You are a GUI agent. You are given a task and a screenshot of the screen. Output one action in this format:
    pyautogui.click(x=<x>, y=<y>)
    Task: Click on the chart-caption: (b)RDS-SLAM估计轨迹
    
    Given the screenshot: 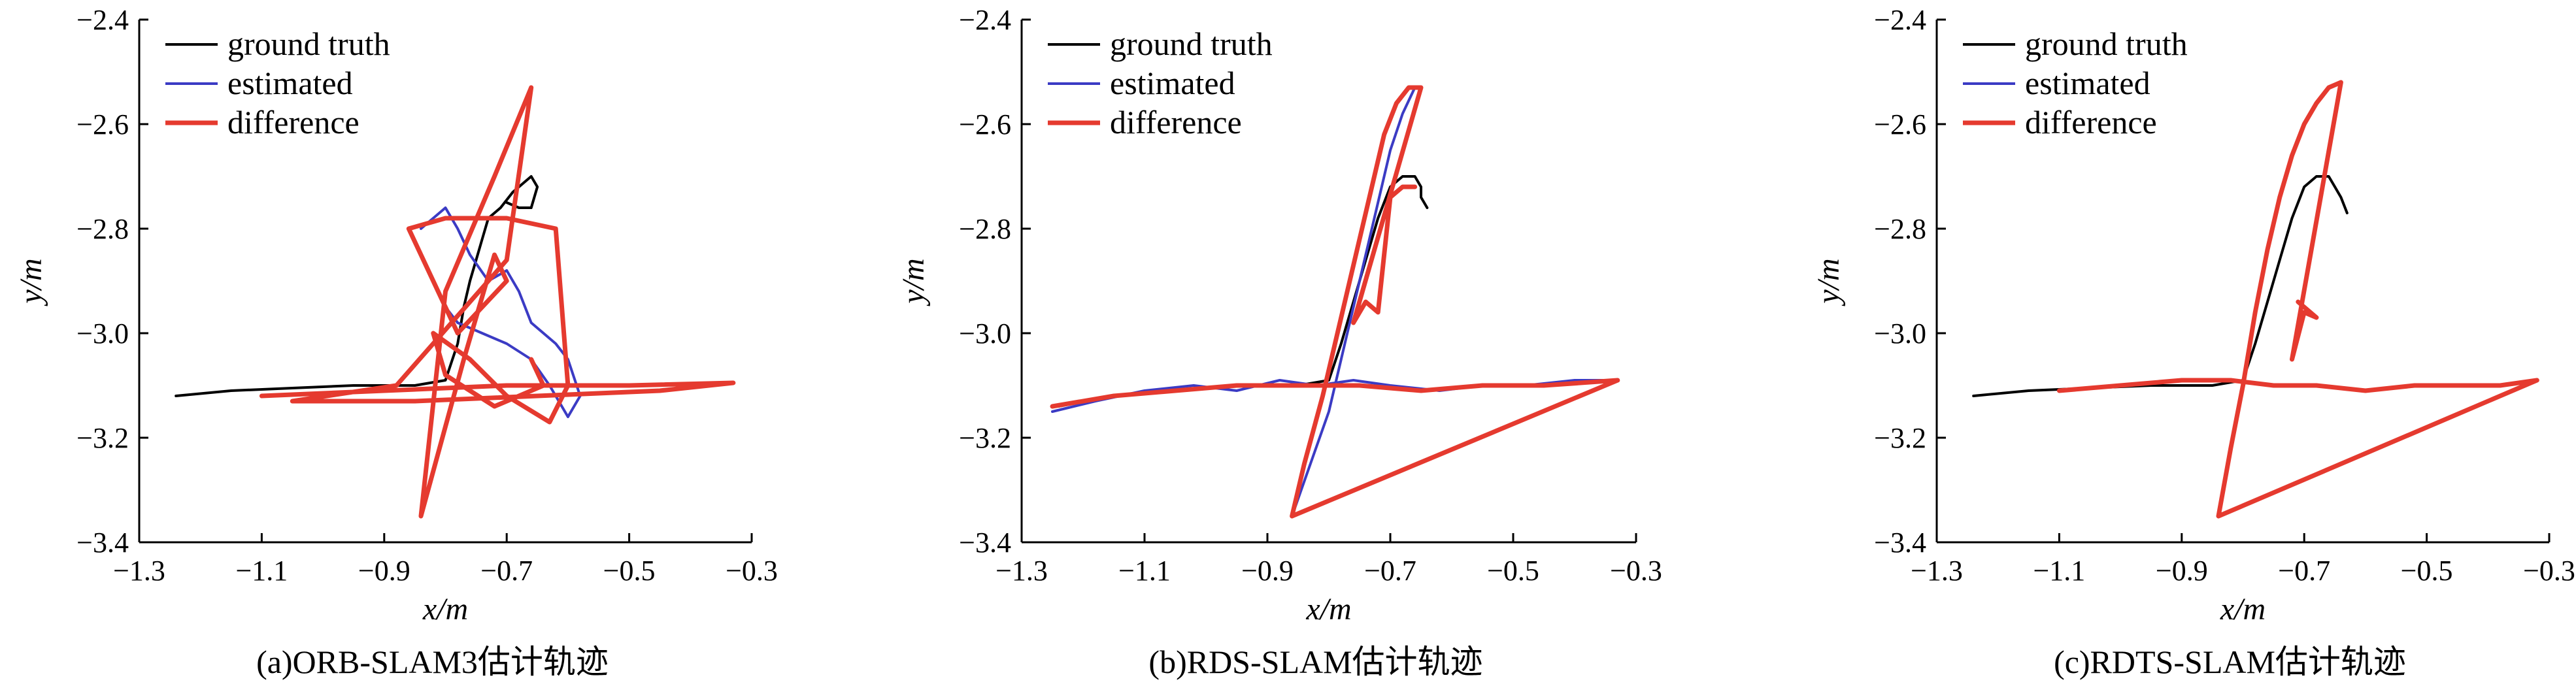 What is the action you would take?
    pyautogui.click(x=1315, y=662)
    